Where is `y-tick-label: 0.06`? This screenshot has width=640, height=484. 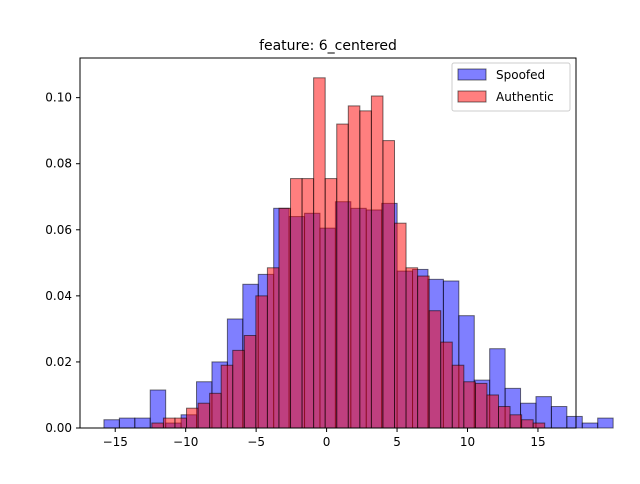 y-tick-label: 0.06 is located at coordinates (58, 230).